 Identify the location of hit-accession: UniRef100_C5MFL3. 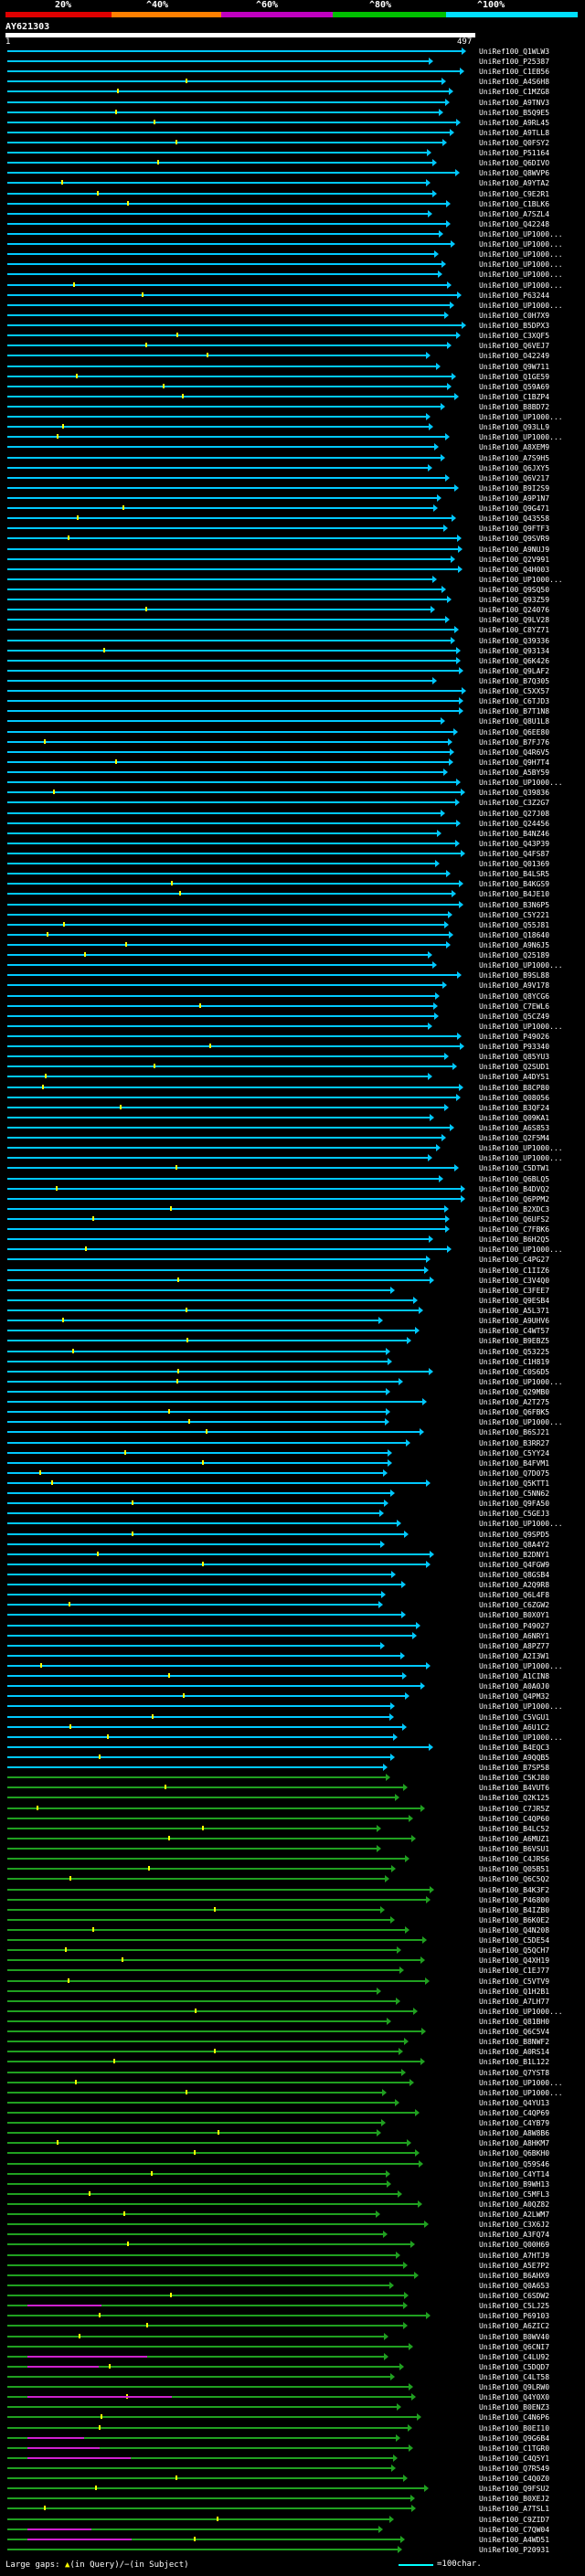
(514, 2194).